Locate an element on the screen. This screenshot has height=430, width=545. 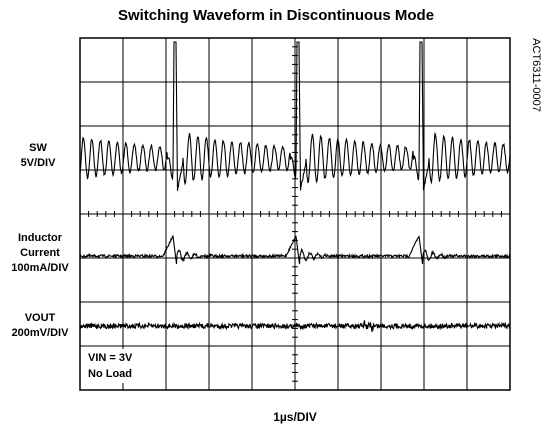
channel-name: VOUT is located at coordinates (40, 318).